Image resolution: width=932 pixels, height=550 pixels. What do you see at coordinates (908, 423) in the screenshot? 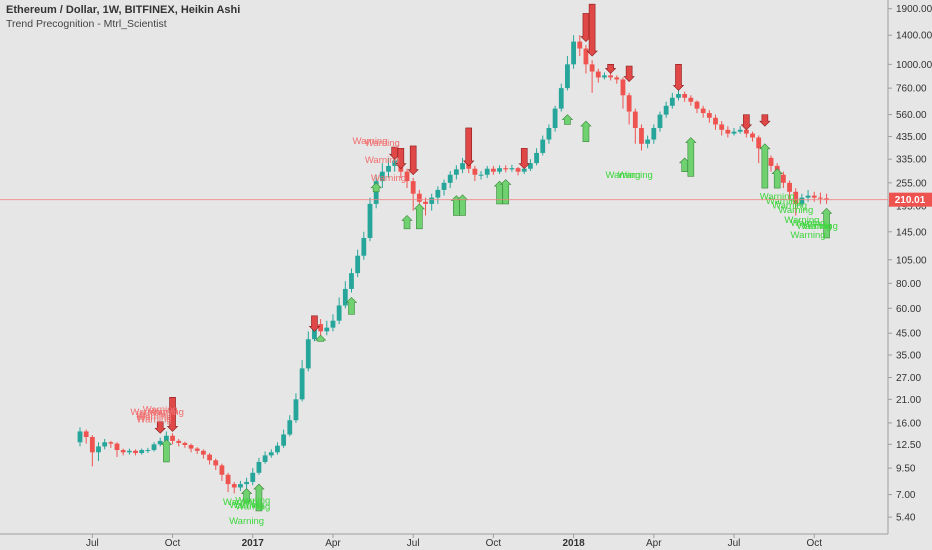
I see `y-tick-label: 16.00` at bounding box center [908, 423].